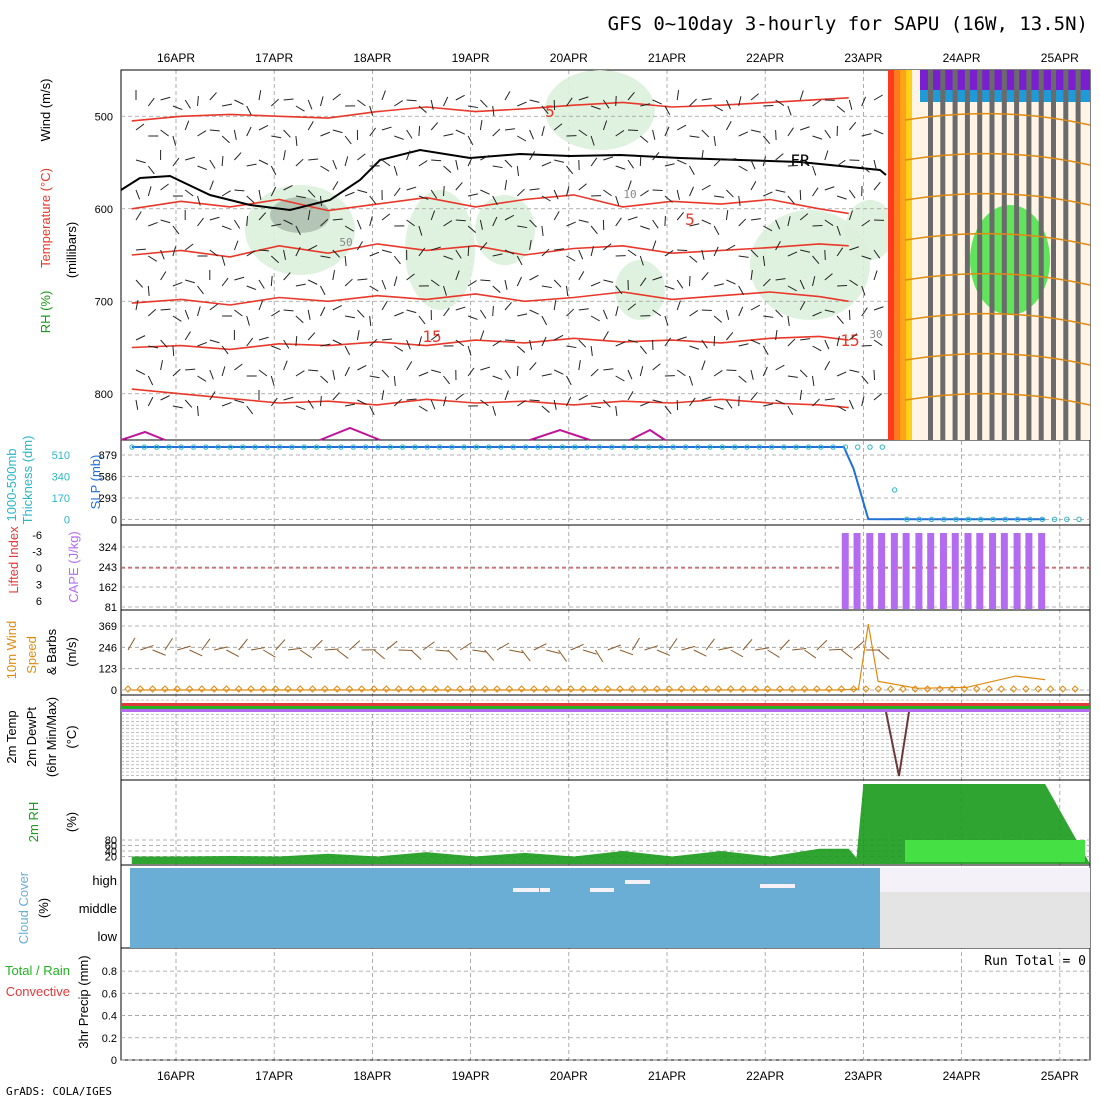  I want to click on x-tick-label-bottom: 18APR, so click(372, 1076).